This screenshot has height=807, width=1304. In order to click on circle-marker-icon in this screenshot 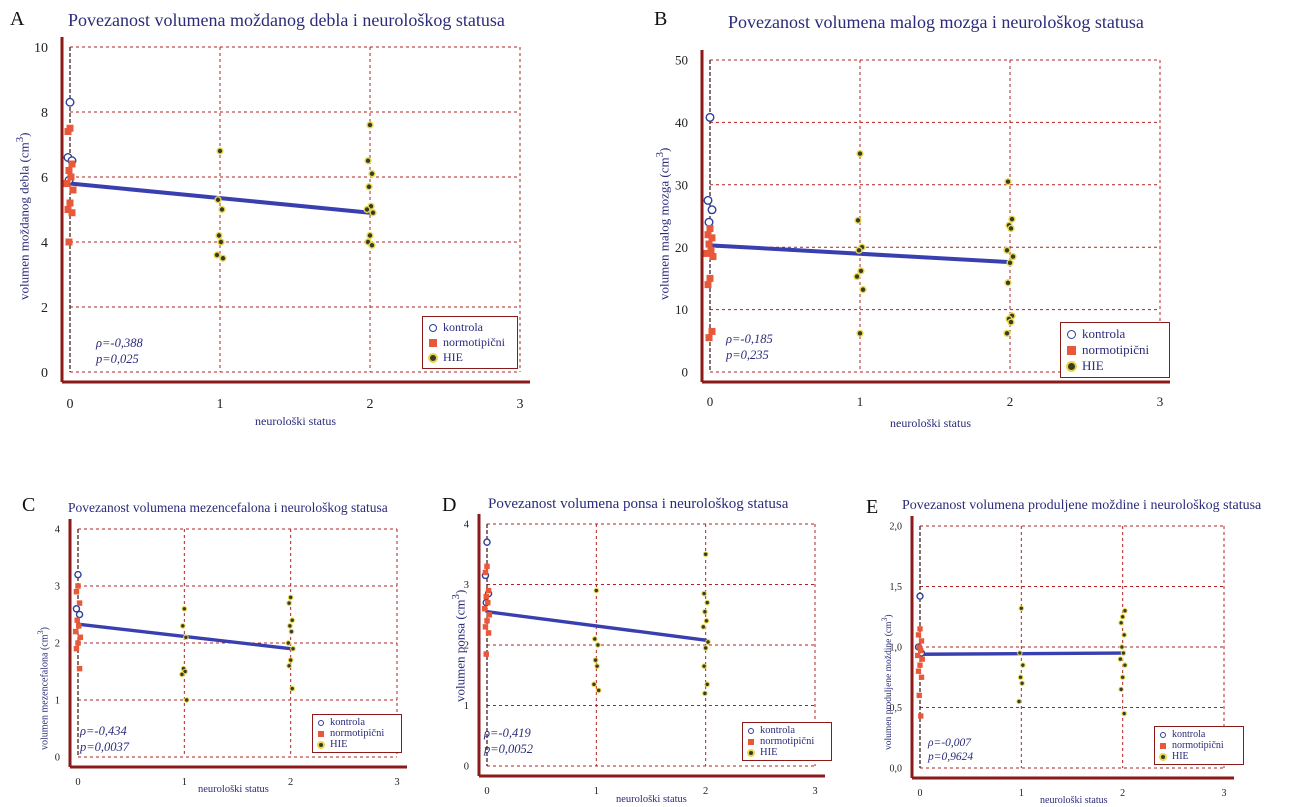, I will do `click(433, 327)`.